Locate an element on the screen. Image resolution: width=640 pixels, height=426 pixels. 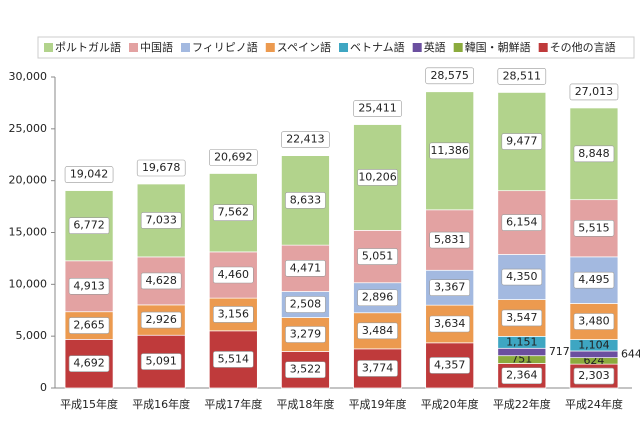
data-label: 717 is located at coordinates (559, 351).